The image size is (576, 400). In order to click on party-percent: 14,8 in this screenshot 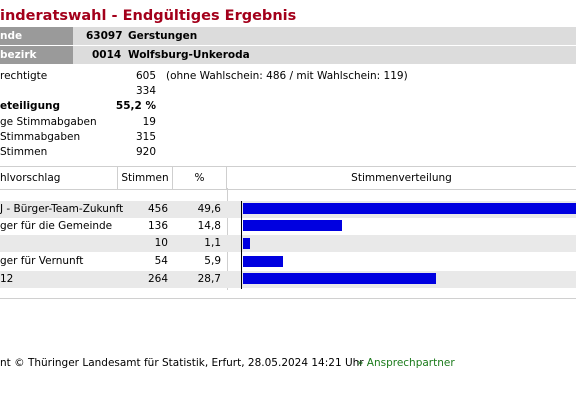, I will do `click(209, 226)`.